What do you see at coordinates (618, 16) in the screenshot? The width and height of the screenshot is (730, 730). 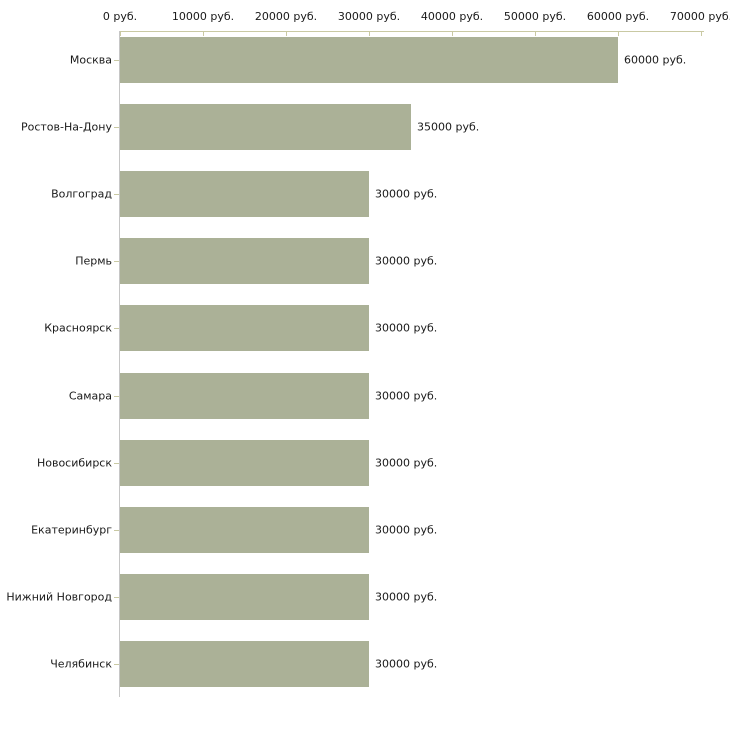 I see `x-tick-label: 60000 руб.` at bounding box center [618, 16].